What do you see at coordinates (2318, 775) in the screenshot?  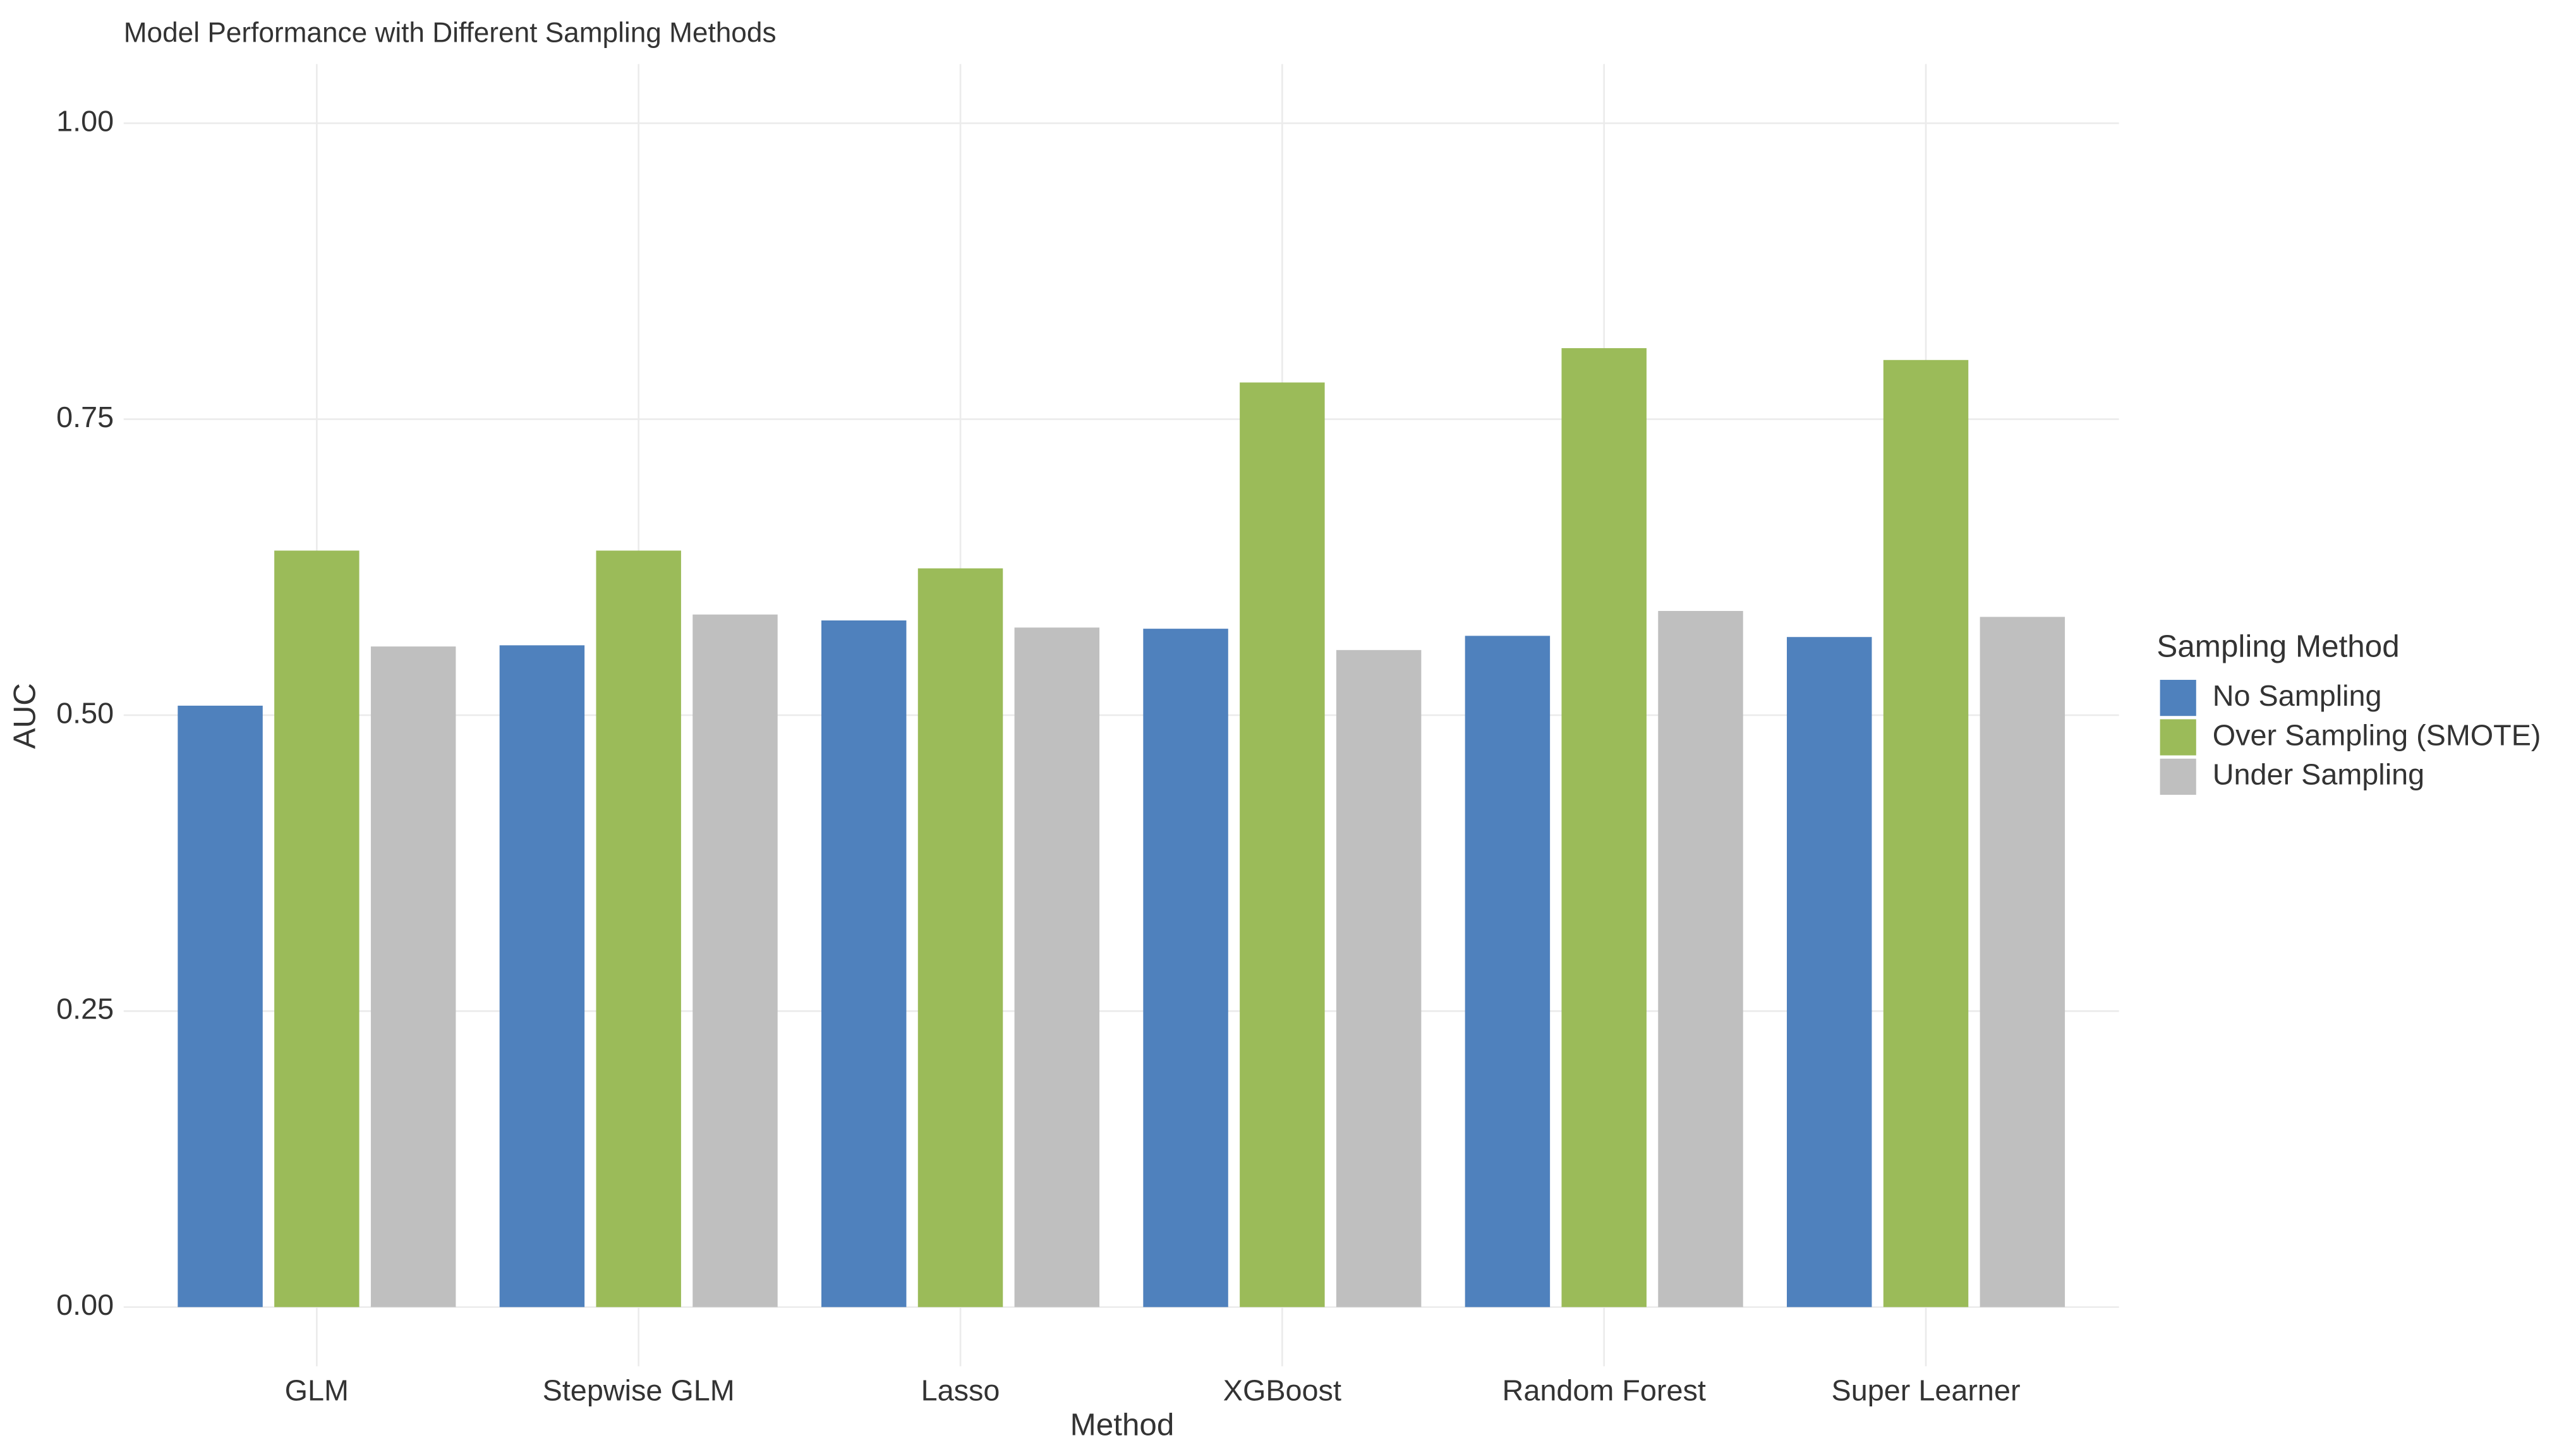 I see `legend-label: Under Sampling` at bounding box center [2318, 775].